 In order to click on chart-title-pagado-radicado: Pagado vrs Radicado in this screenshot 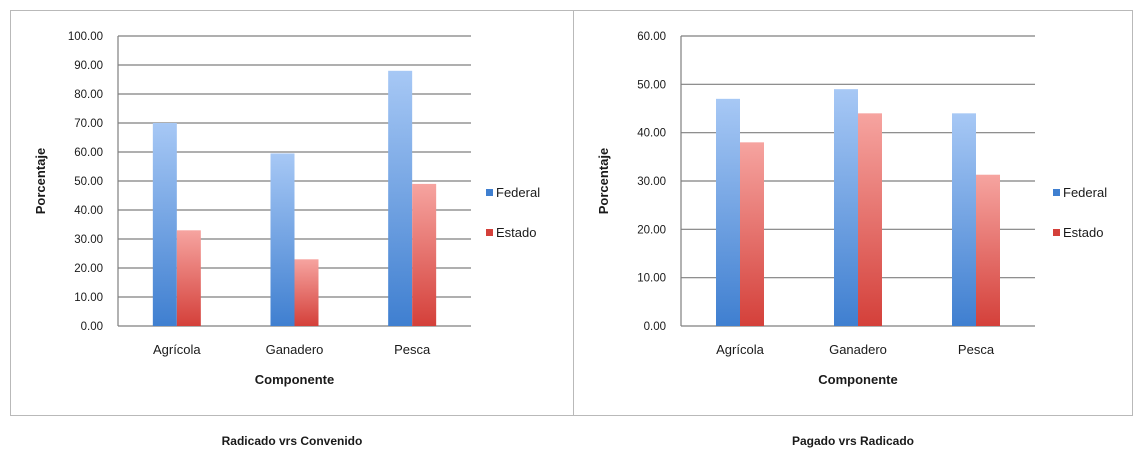, I will do `click(853, 441)`.